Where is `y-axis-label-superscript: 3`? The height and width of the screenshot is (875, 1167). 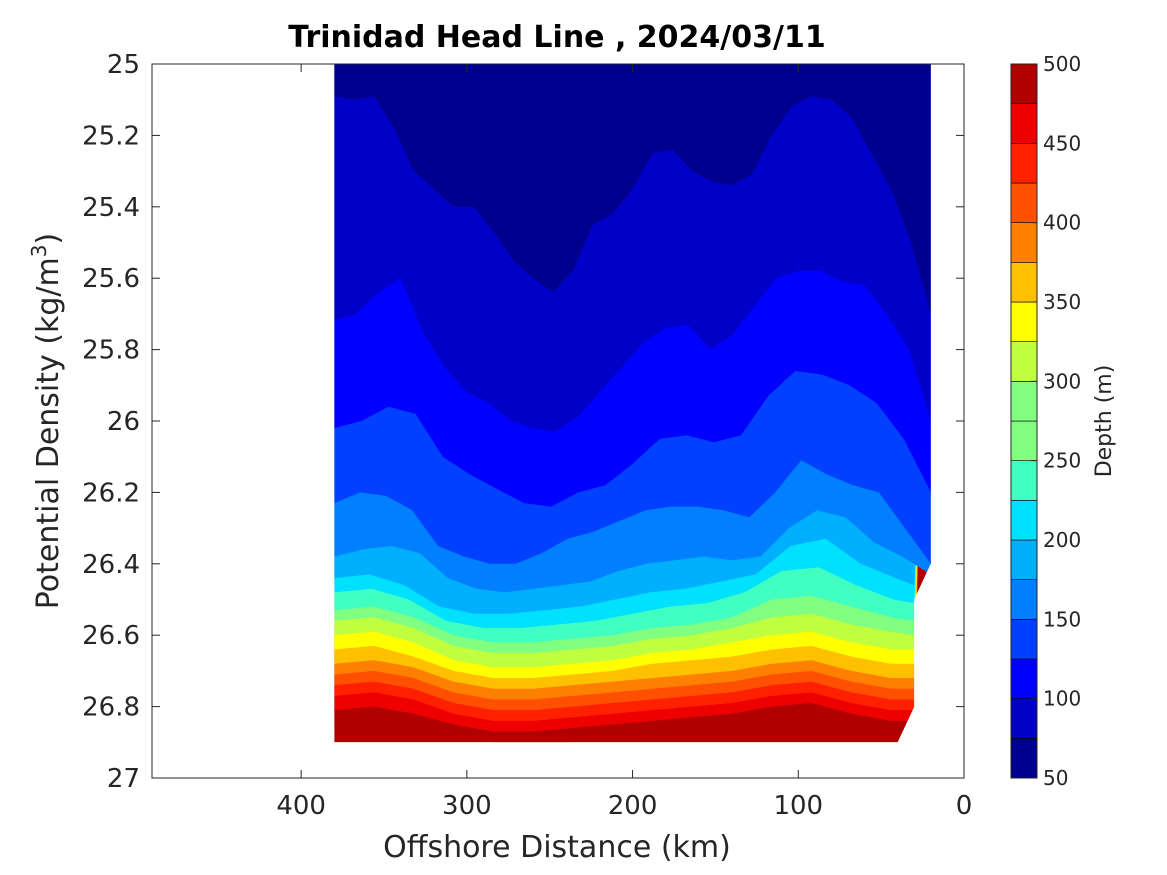
y-axis-label-superscript: 3 is located at coordinates (39, 250).